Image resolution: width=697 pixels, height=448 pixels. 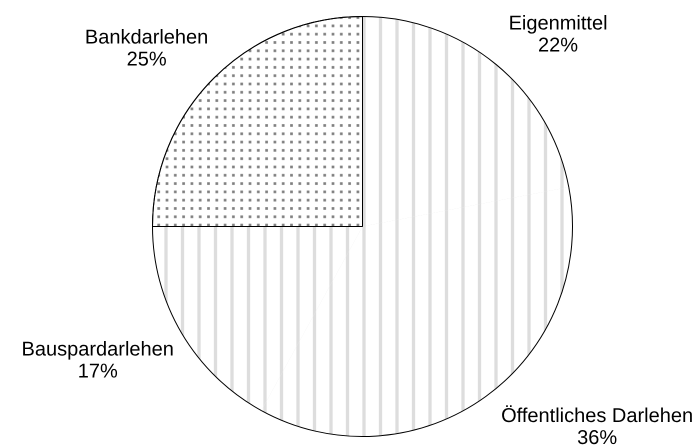 What do you see at coordinates (98, 371) in the screenshot?
I see `data-label: 17%` at bounding box center [98, 371].